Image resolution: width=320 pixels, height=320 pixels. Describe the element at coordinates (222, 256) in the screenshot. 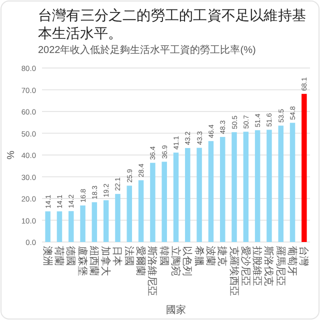

I see `x-tick-label: 捷克` at that location.